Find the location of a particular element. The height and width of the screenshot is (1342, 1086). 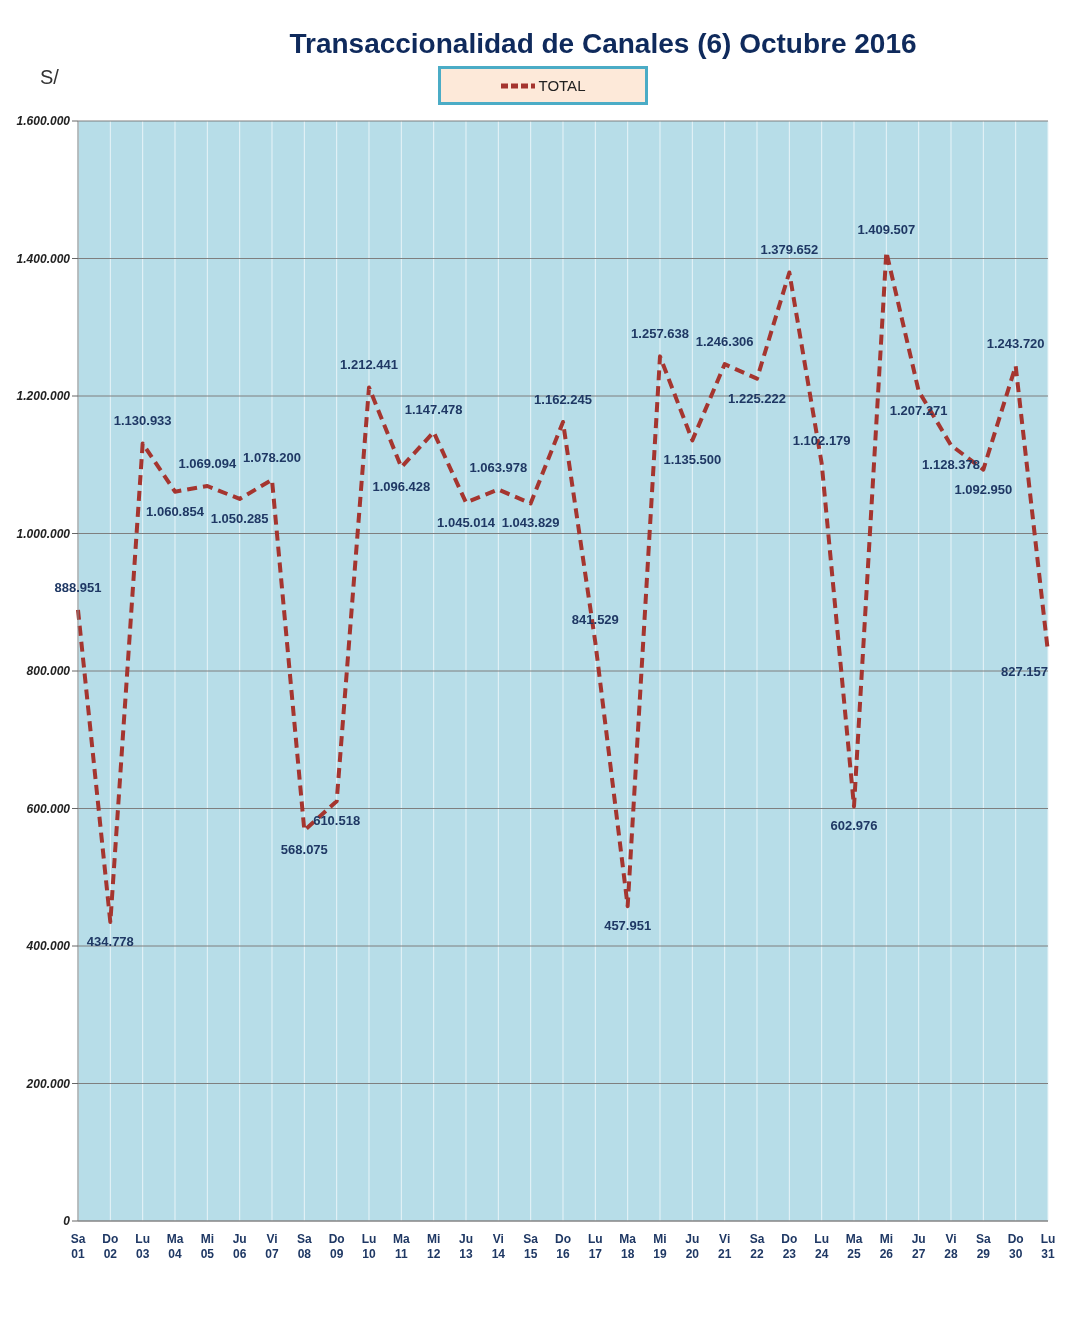

x-tick-label: Do 23 is located at coordinates (789, 1246).